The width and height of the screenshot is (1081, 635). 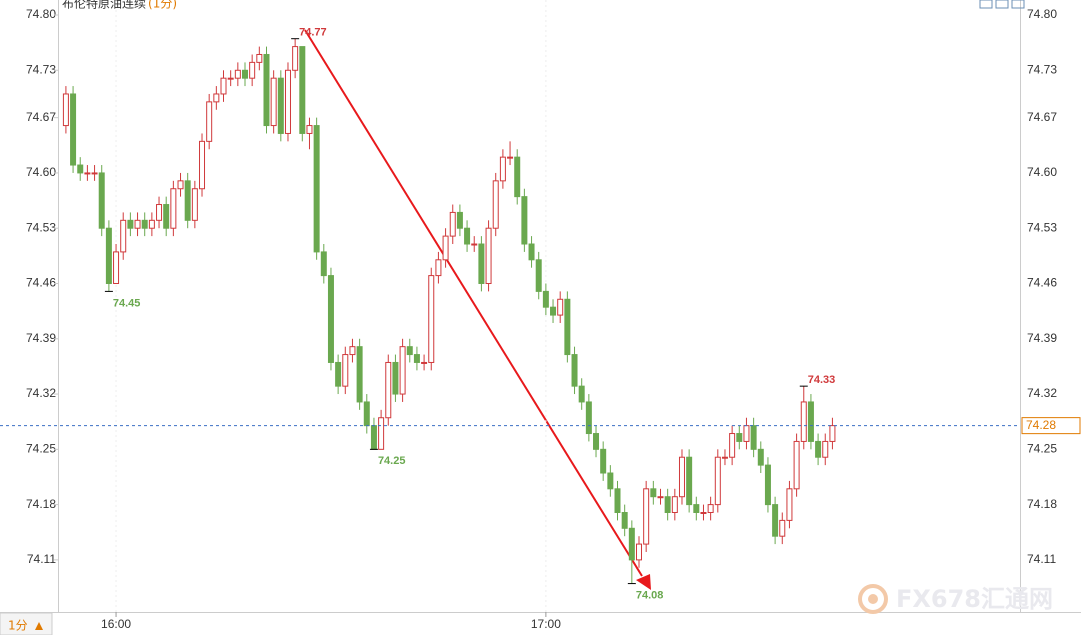 I want to click on y2-tick-label: 74.73, so click(x=1042, y=69).